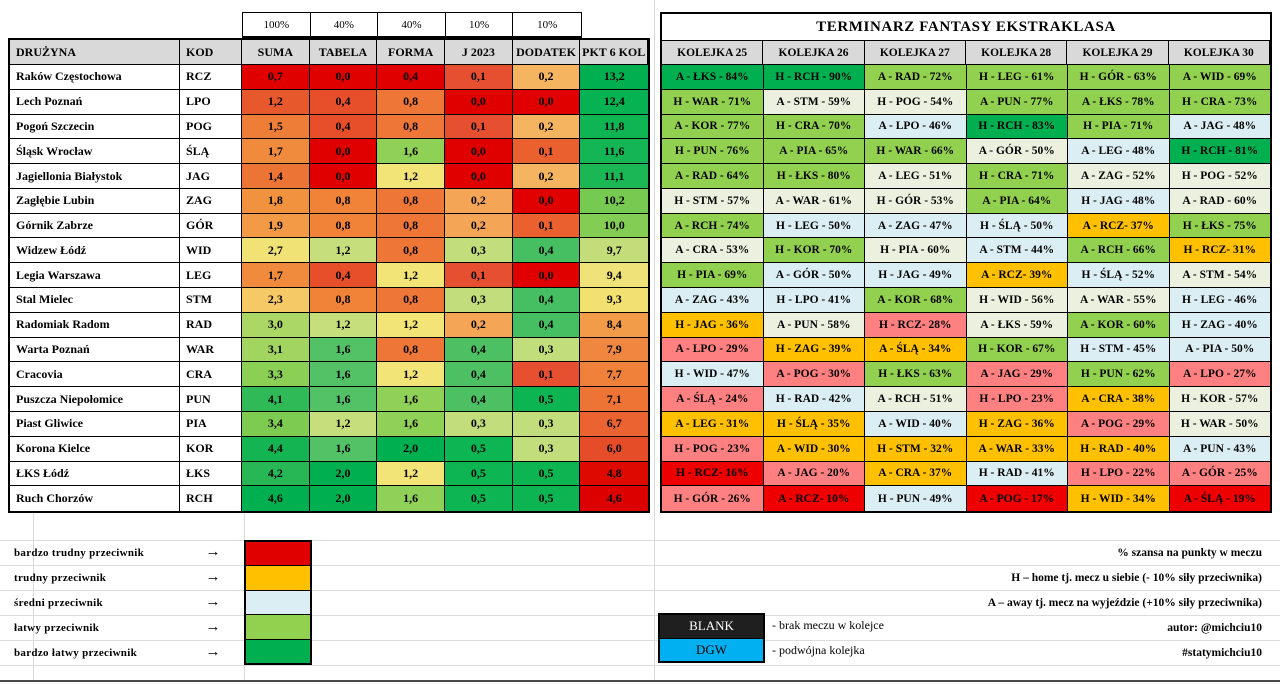 The height and width of the screenshot is (688, 1280). I want to click on fixture-cell: A - WAR - 55%, so click(1119, 300).